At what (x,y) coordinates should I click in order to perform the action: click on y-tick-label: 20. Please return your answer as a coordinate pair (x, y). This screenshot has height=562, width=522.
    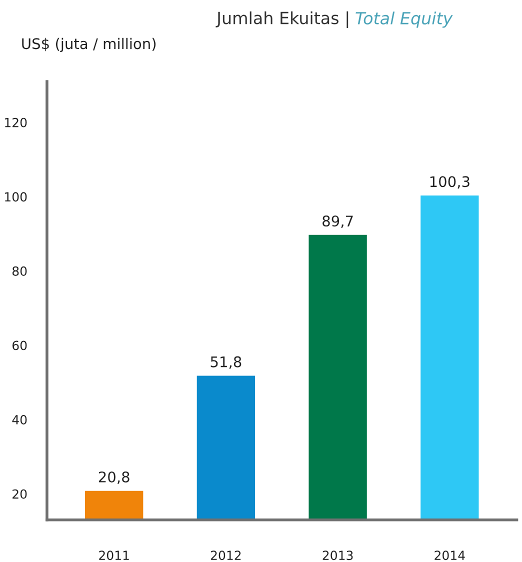
    Looking at the image, I should click on (19, 494).